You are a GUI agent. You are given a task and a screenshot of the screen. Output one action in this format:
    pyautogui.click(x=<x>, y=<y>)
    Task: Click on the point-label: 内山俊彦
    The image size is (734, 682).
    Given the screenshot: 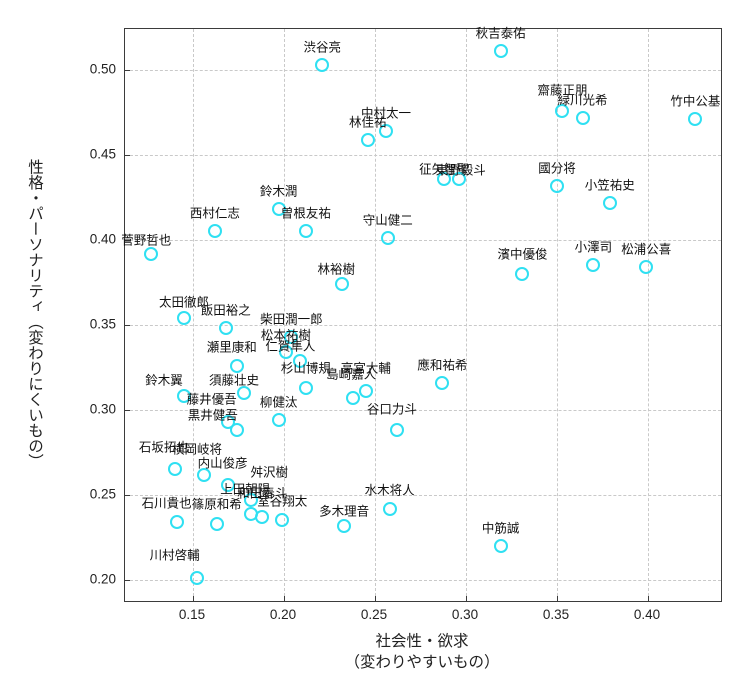 What is the action you would take?
    pyautogui.click(x=222, y=463)
    